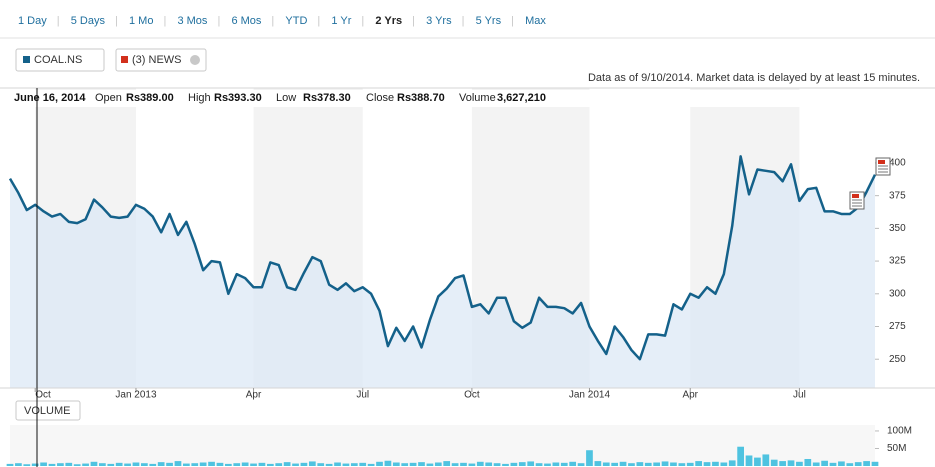 The width and height of the screenshot is (935, 467). I want to click on range-button: Max, so click(535, 21).